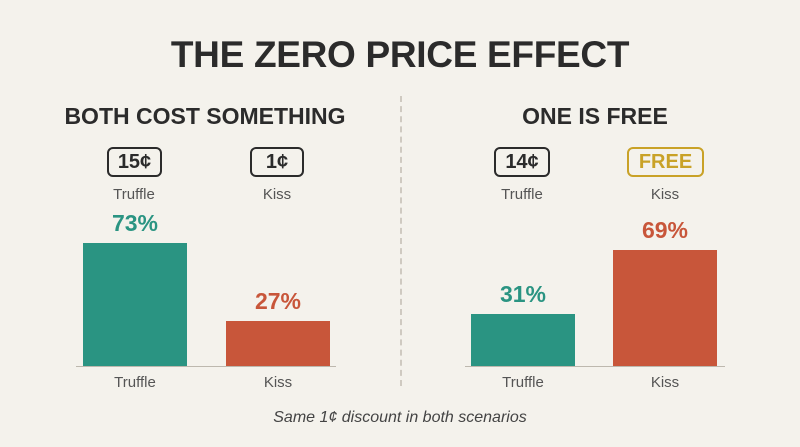 This screenshot has width=800, height=447. I want to click on category-label-truffle-right: Truffle, so click(523, 382).